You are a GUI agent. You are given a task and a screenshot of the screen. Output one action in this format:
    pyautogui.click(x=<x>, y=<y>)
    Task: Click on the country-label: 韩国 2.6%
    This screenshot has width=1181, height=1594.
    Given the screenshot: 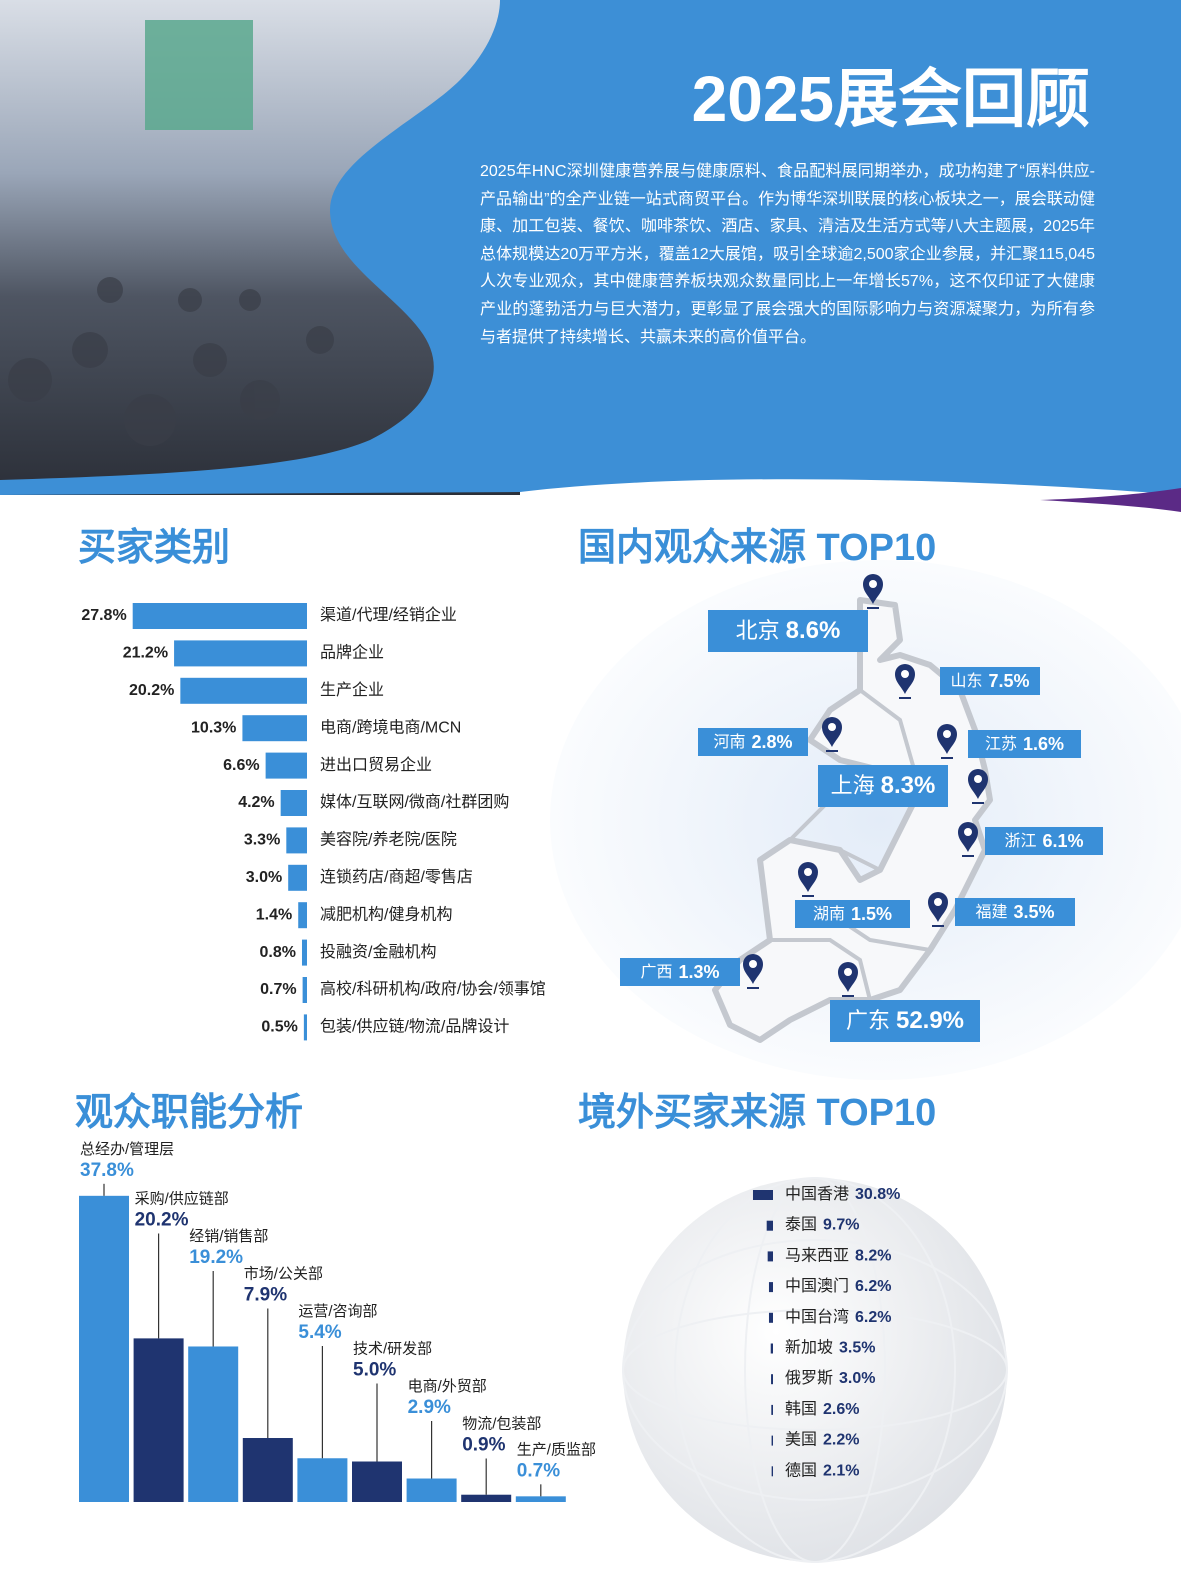 What is the action you would take?
    pyautogui.click(x=822, y=1409)
    